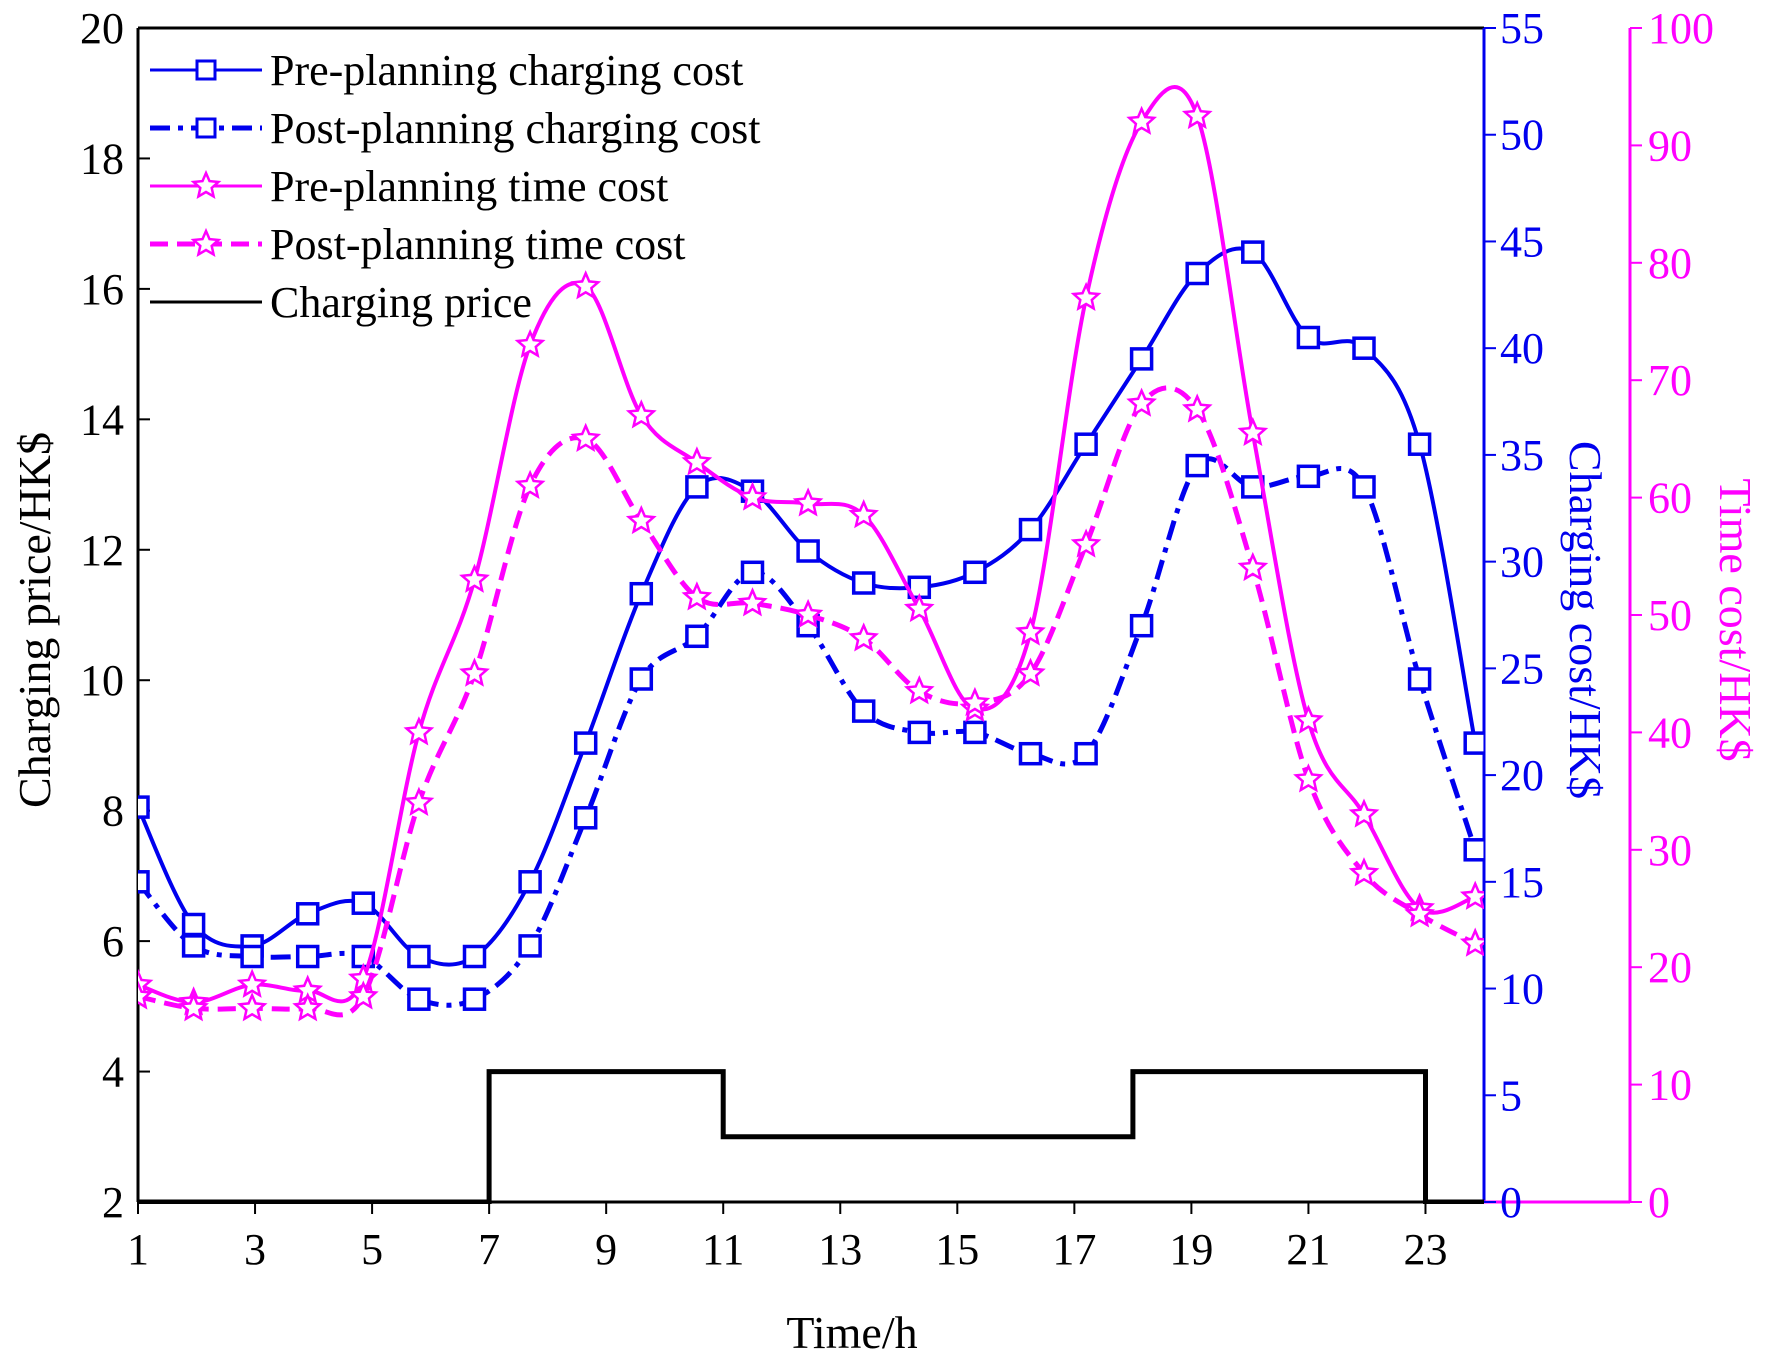 Image resolution: width=1770 pixels, height=1364 pixels. I want to click on magenta-tick-label: 30, so click(1670, 850).